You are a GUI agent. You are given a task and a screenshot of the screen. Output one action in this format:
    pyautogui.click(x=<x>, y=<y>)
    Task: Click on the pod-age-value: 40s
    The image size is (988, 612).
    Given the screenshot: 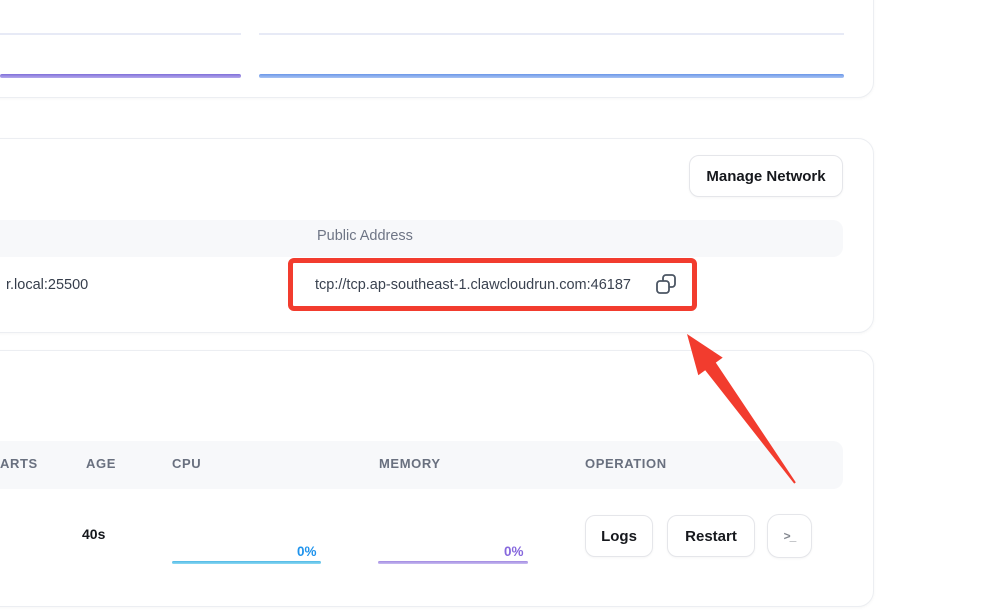 What is the action you would take?
    pyautogui.click(x=94, y=534)
    